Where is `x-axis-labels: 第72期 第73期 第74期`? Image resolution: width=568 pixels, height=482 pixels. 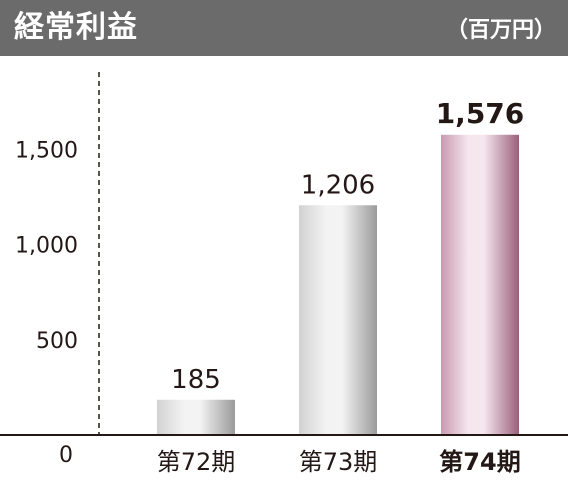
x-axis-labels: 第72期 第73期 第74期 is located at coordinates (339, 462).